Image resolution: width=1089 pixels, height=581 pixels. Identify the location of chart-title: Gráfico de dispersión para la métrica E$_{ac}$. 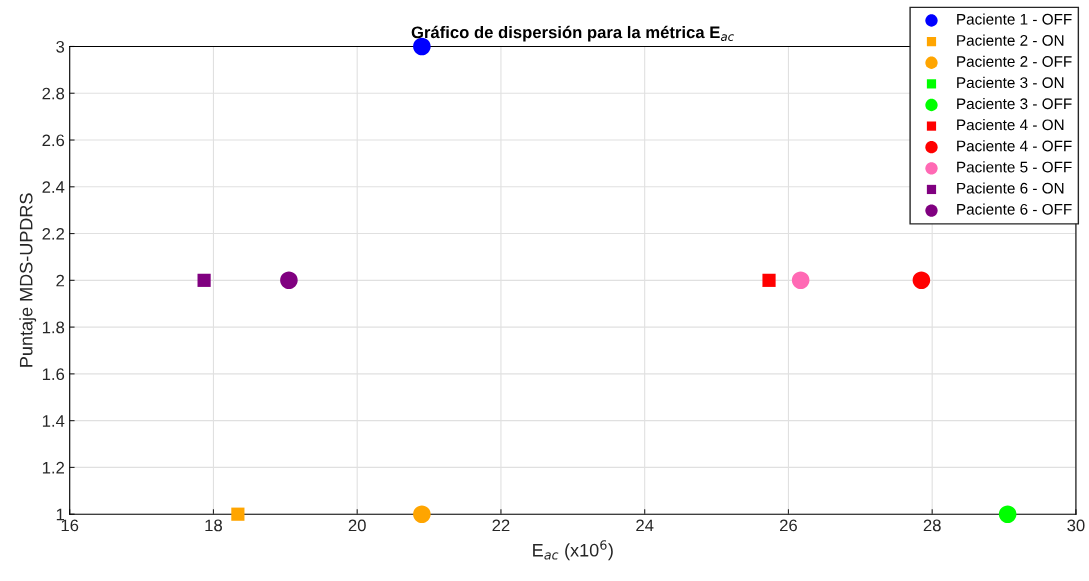
(572, 33).